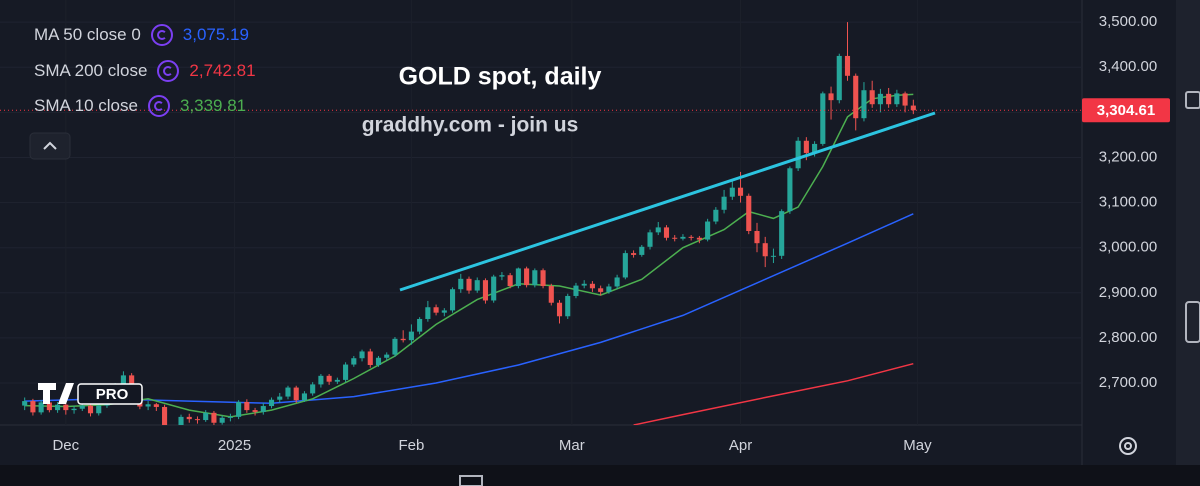  Describe the element at coordinates (773, 393) in the screenshot. I see `ma-line` at that location.